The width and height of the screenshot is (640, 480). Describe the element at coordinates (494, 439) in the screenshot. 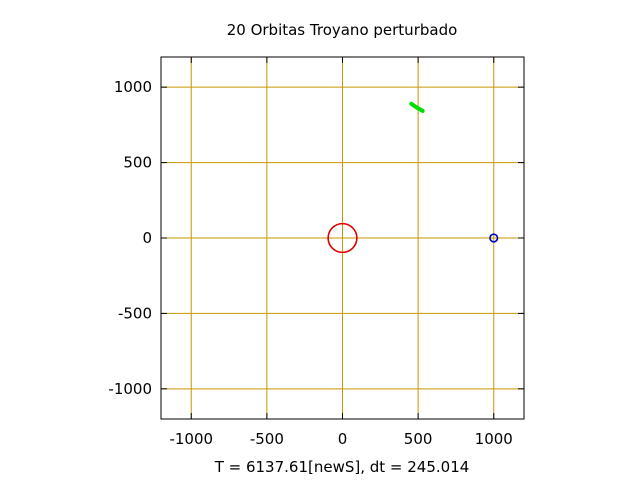

I see `x-tick-label: 1000` at that location.